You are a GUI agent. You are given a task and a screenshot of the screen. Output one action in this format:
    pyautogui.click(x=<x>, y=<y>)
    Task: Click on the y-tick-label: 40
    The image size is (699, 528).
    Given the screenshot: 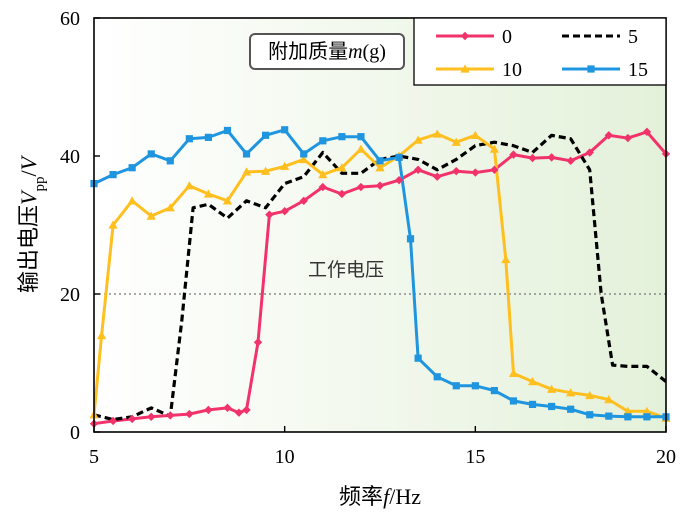 What is the action you would take?
    pyautogui.click(x=70, y=157)
    